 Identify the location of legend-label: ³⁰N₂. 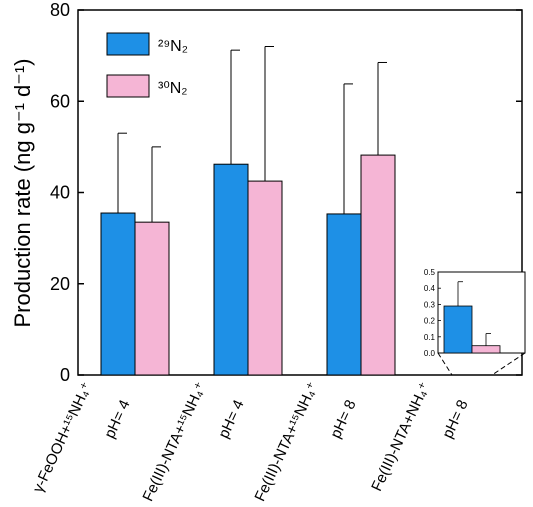
(173, 88).